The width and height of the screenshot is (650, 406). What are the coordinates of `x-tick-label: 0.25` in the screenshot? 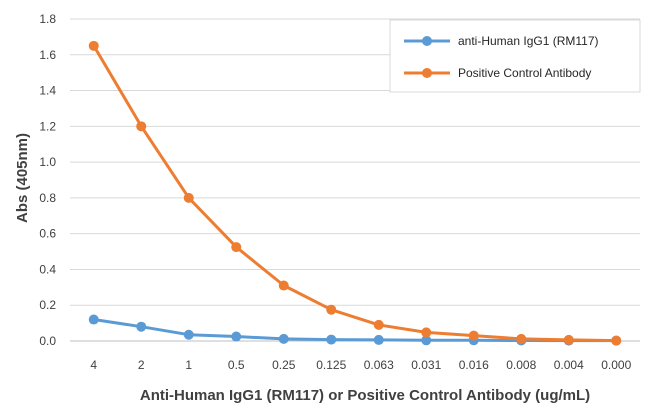 It's located at (284, 365).